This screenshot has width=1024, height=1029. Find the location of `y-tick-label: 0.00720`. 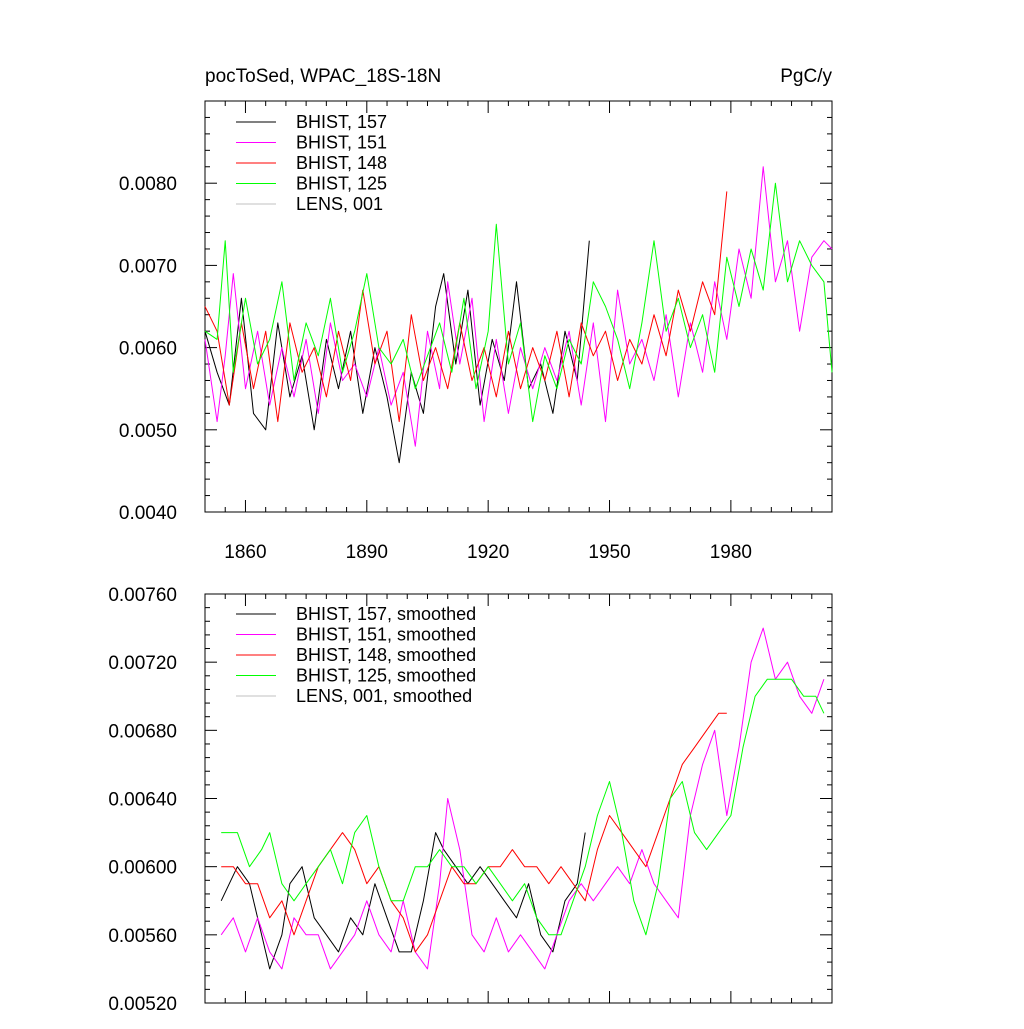

y-tick-label: 0.00720 is located at coordinates (142, 663).